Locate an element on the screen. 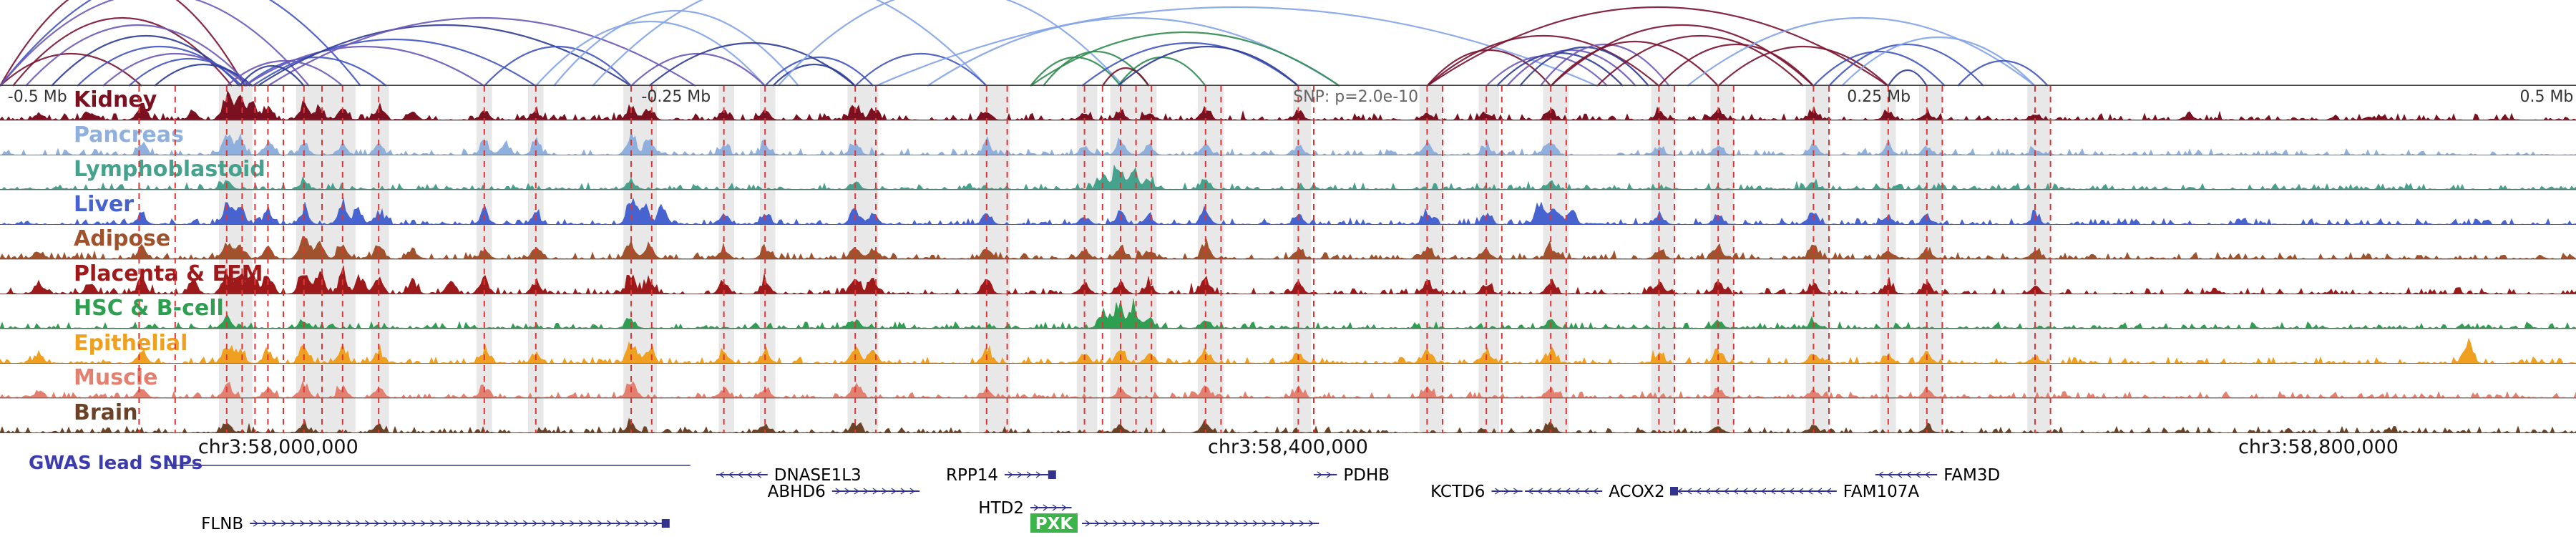  track-label: Placenta & EEM is located at coordinates (168, 273).